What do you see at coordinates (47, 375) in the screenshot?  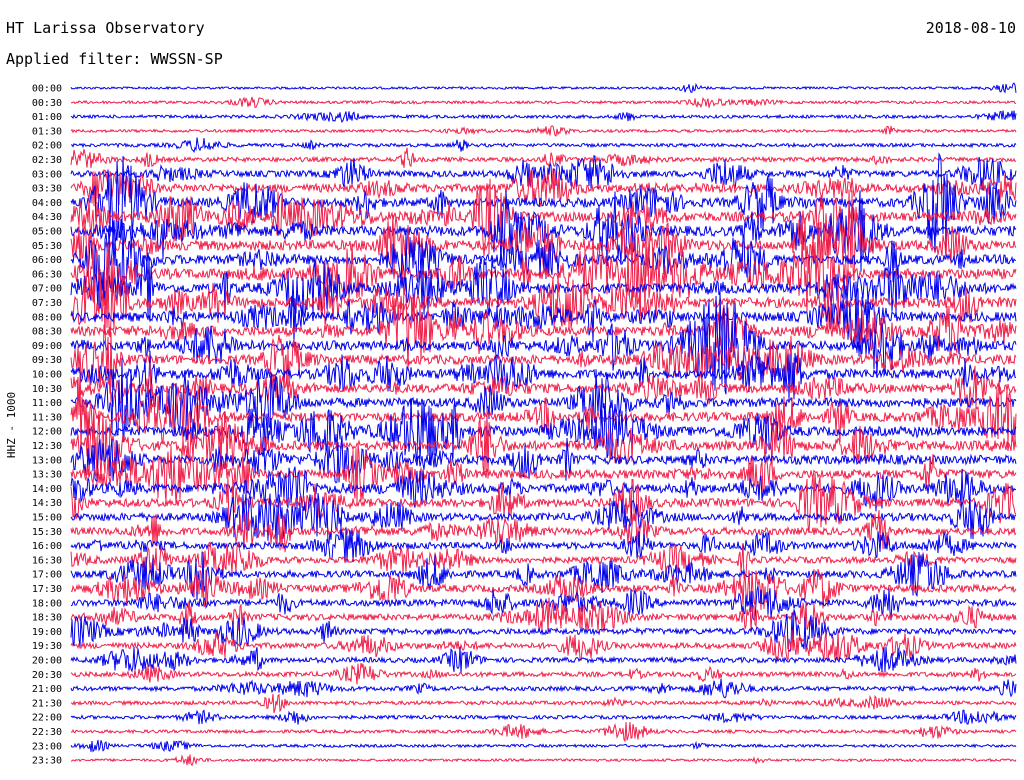 I see `time-label: 10:00` at bounding box center [47, 375].